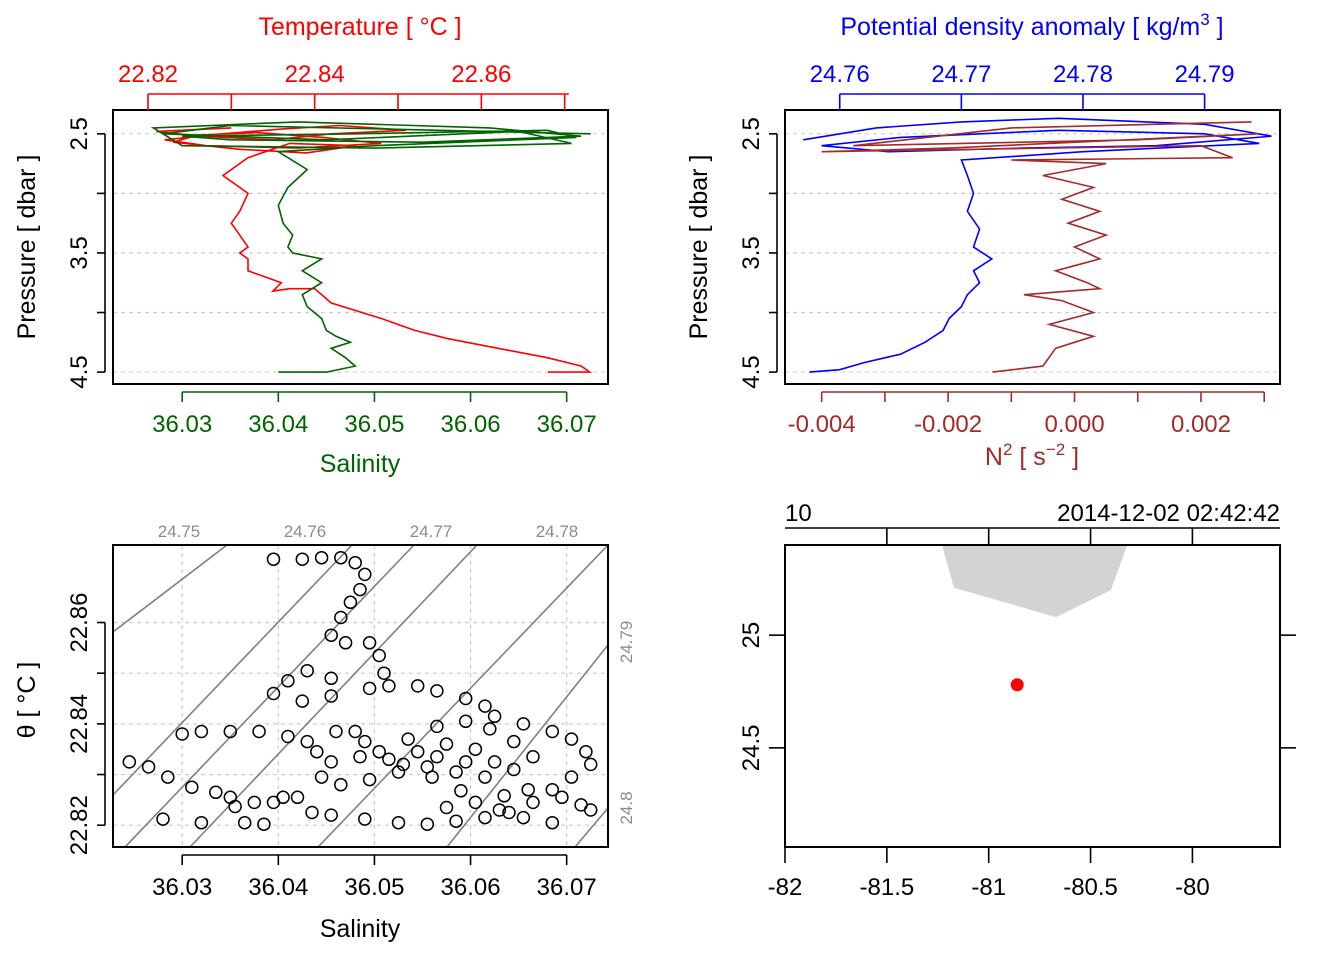  What do you see at coordinates (370, 247) in the screenshot?
I see `salinity-line` at bounding box center [370, 247].